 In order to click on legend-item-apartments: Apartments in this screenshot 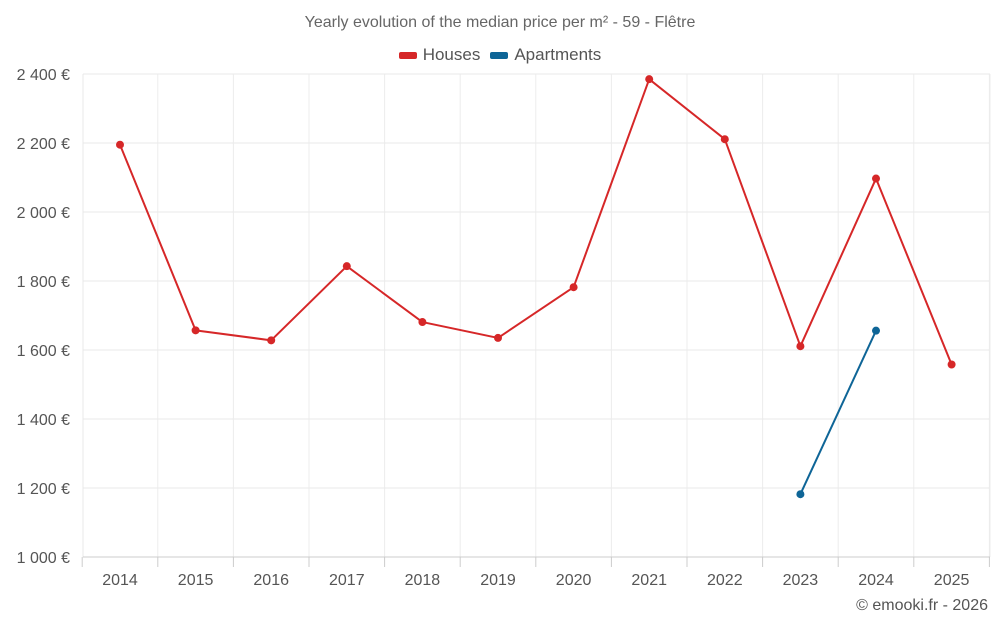, I will do `click(545, 55)`.